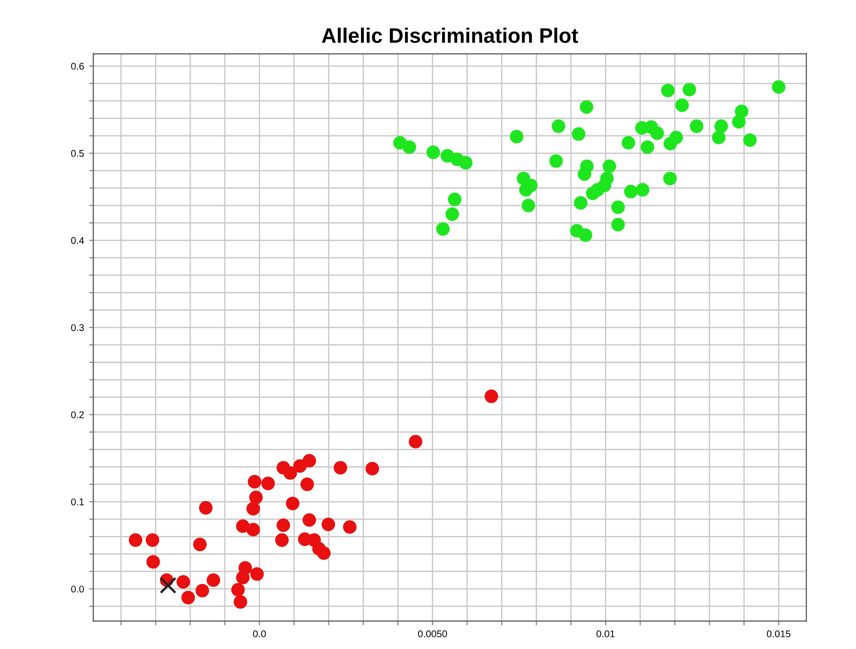 This screenshot has height=649, width=856. I want to click on x-tick-label: 0.015, so click(778, 634).